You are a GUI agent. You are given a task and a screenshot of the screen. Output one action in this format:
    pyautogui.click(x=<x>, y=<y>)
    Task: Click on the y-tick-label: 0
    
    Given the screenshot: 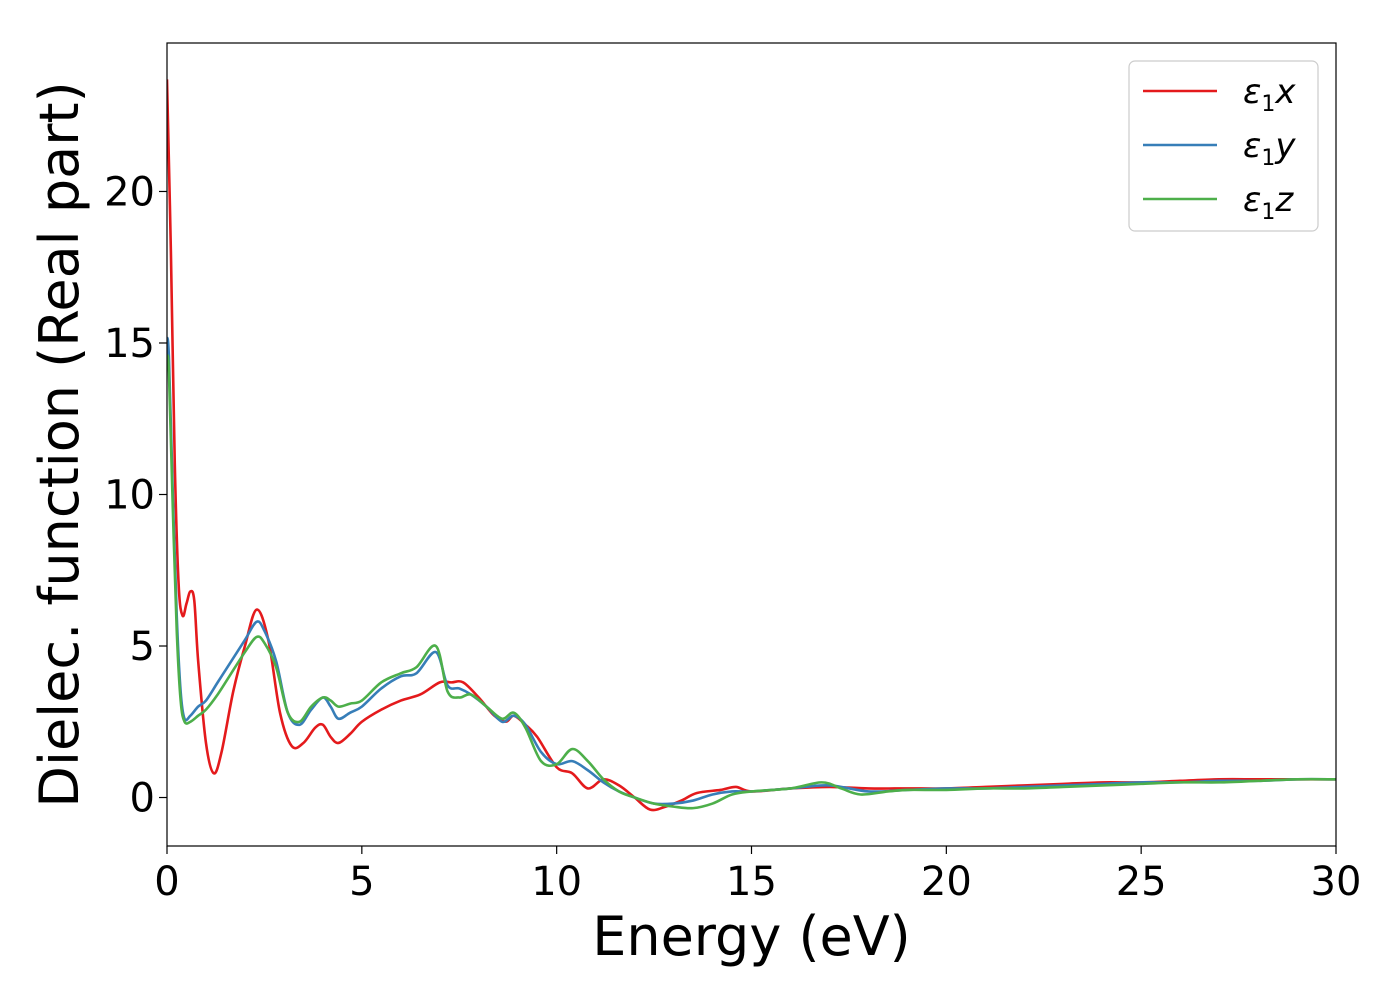 What is the action you would take?
    pyautogui.click(x=142, y=799)
    